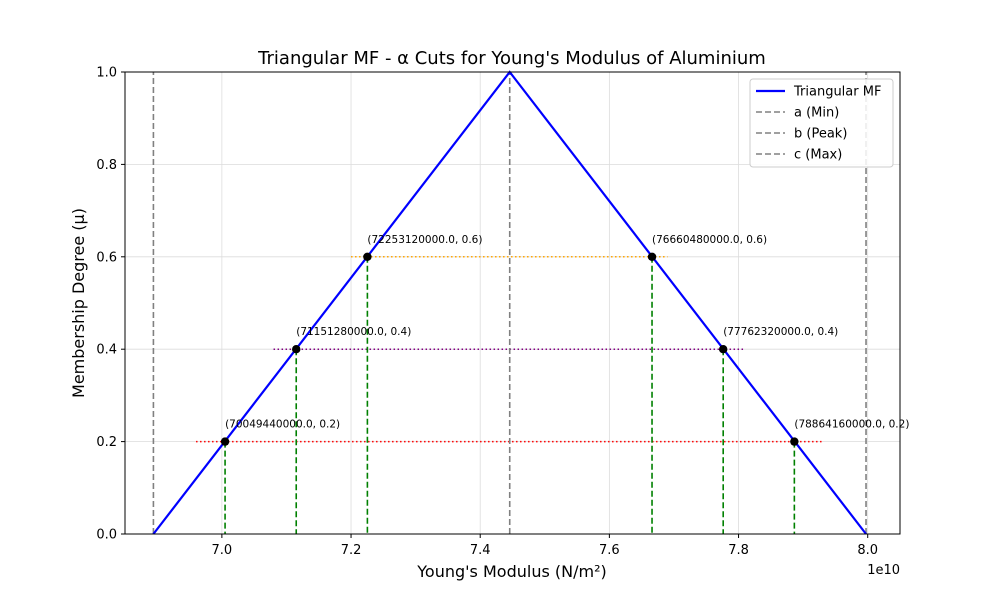  What do you see at coordinates (609, 550) in the screenshot?
I see `x-tick-label: 7.6` at bounding box center [609, 550].